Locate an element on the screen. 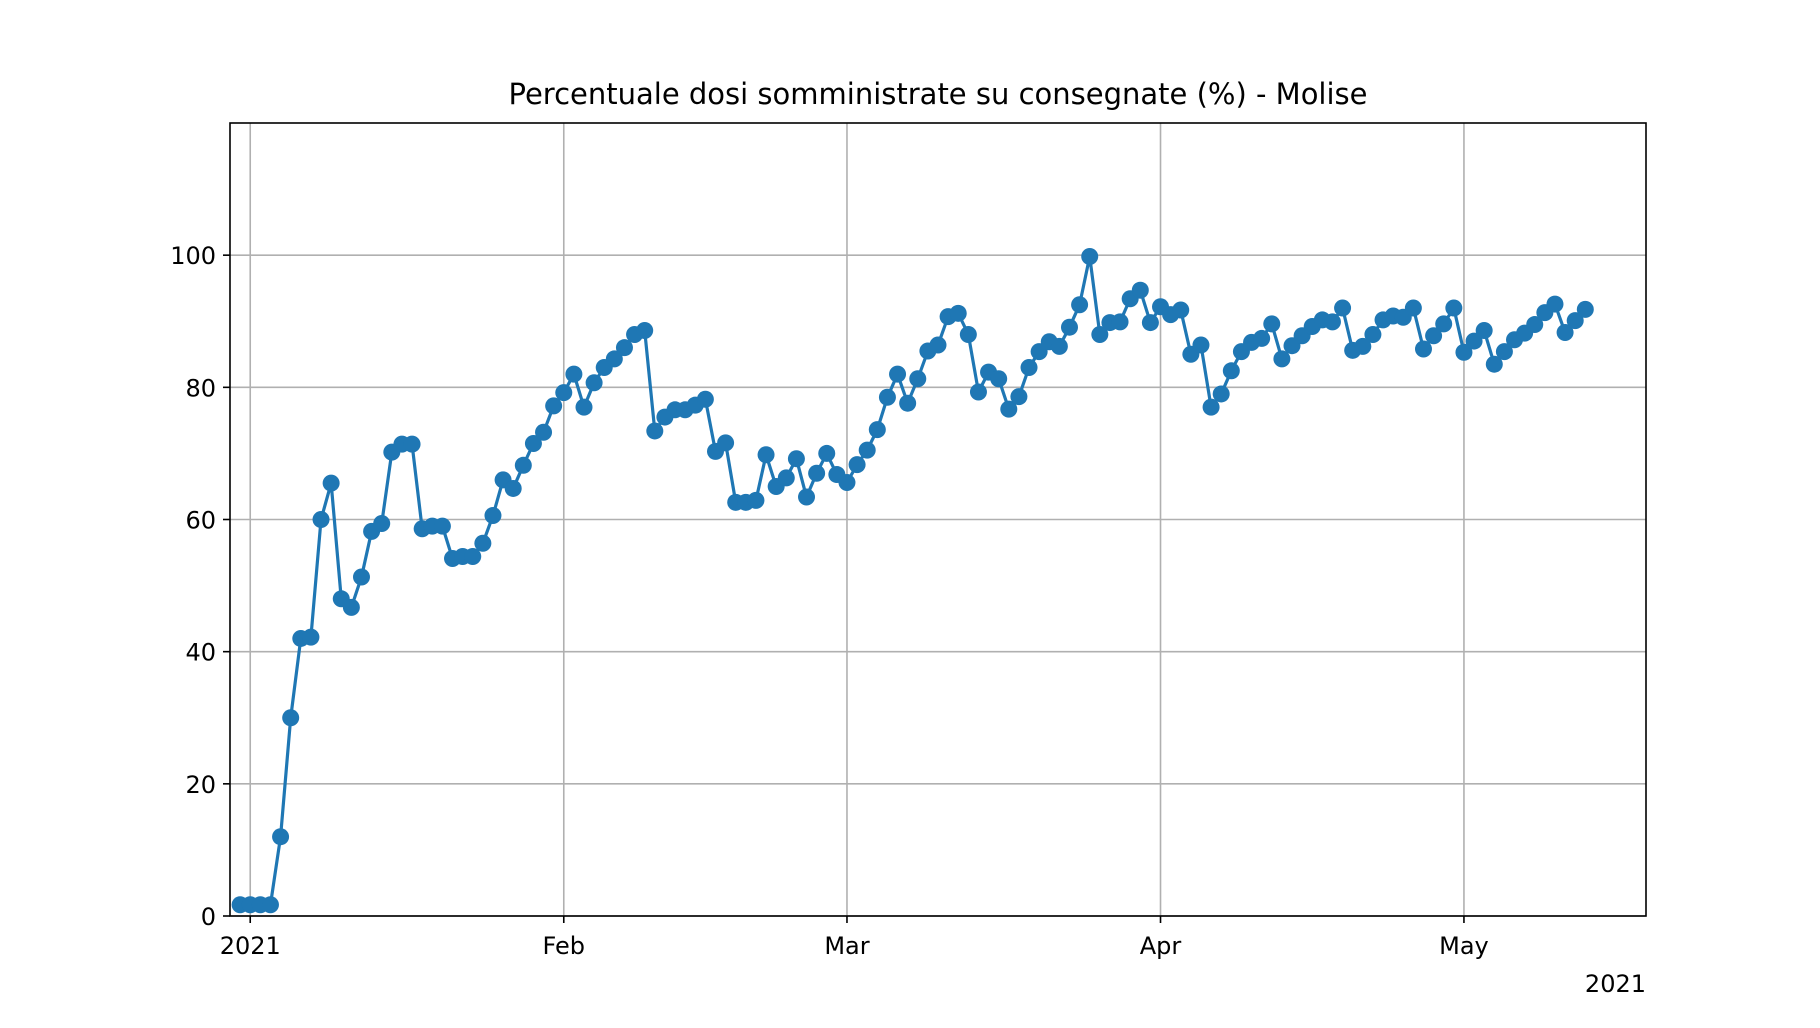  y-tick-label: 20 is located at coordinates (200, 785).